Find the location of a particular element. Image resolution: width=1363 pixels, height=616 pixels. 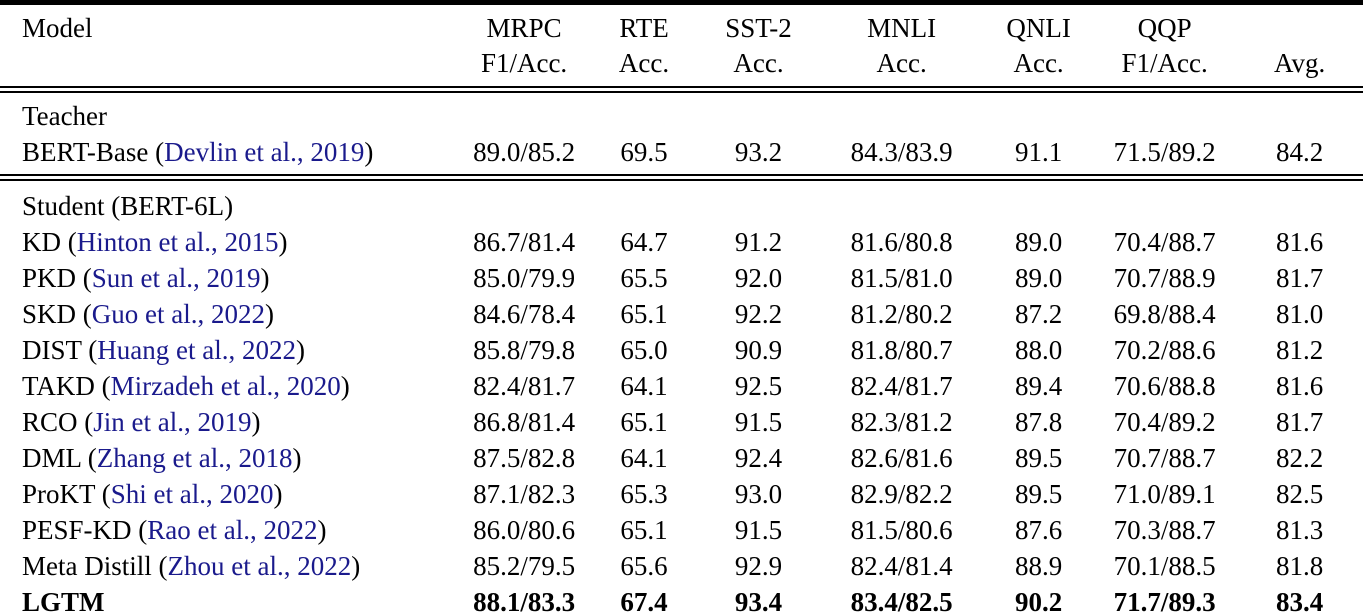

citation-link: Mirzadeh et al., 2020 is located at coordinates (225, 386).